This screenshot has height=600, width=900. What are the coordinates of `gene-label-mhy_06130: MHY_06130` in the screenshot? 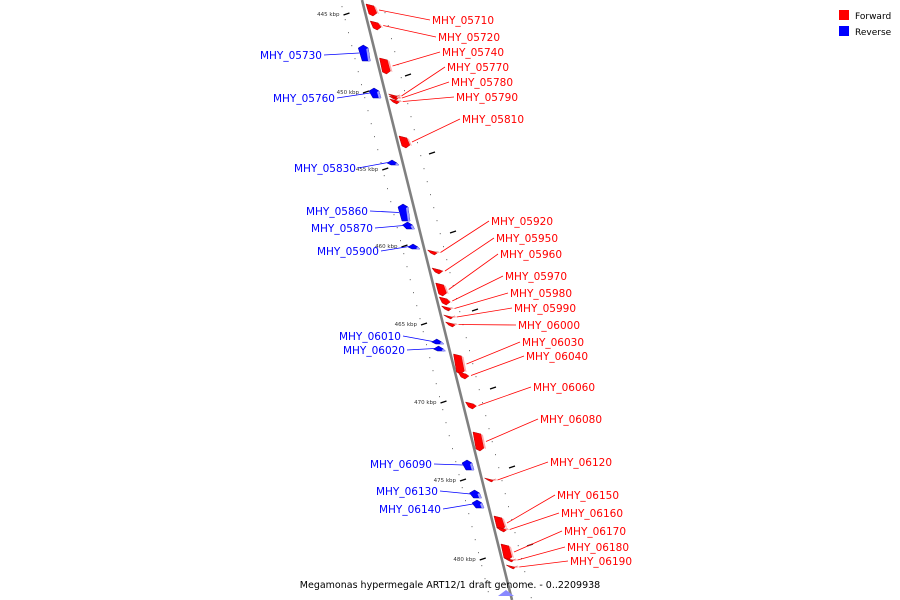 It's located at (407, 492).